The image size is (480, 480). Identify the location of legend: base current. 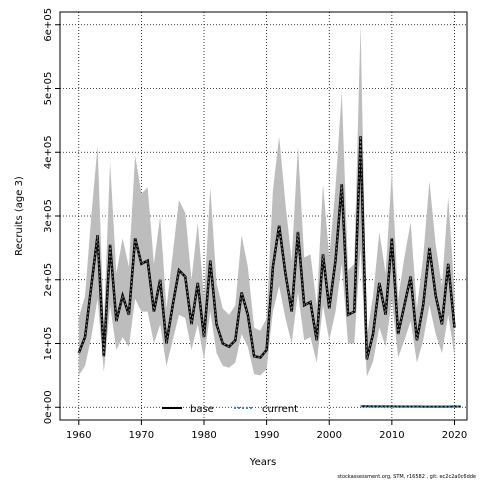
(230, 409).